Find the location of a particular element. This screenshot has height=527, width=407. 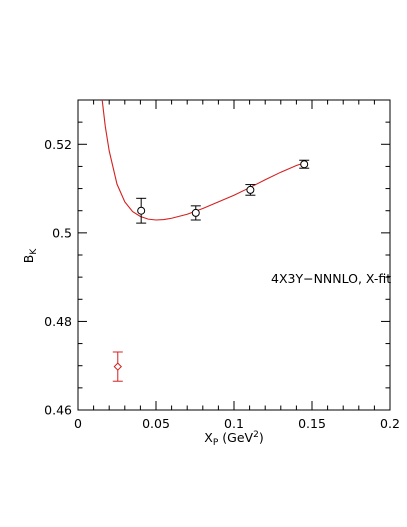

fit-curve is located at coordinates (203, 160).